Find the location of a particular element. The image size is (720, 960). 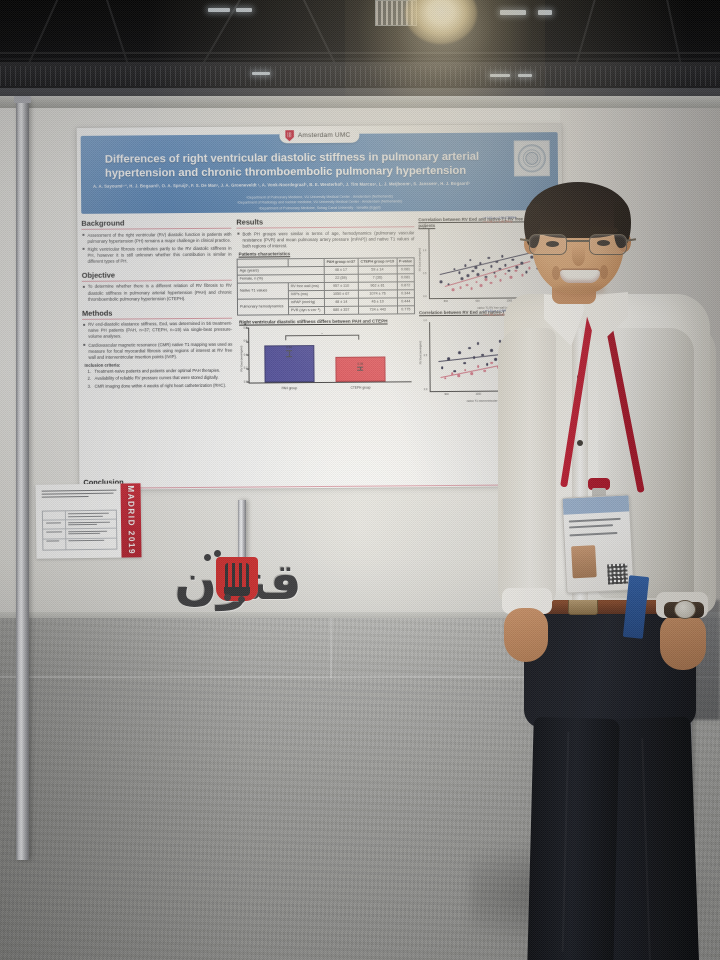

cell-pah: 680 ± 357 is located at coordinates (341, 310).